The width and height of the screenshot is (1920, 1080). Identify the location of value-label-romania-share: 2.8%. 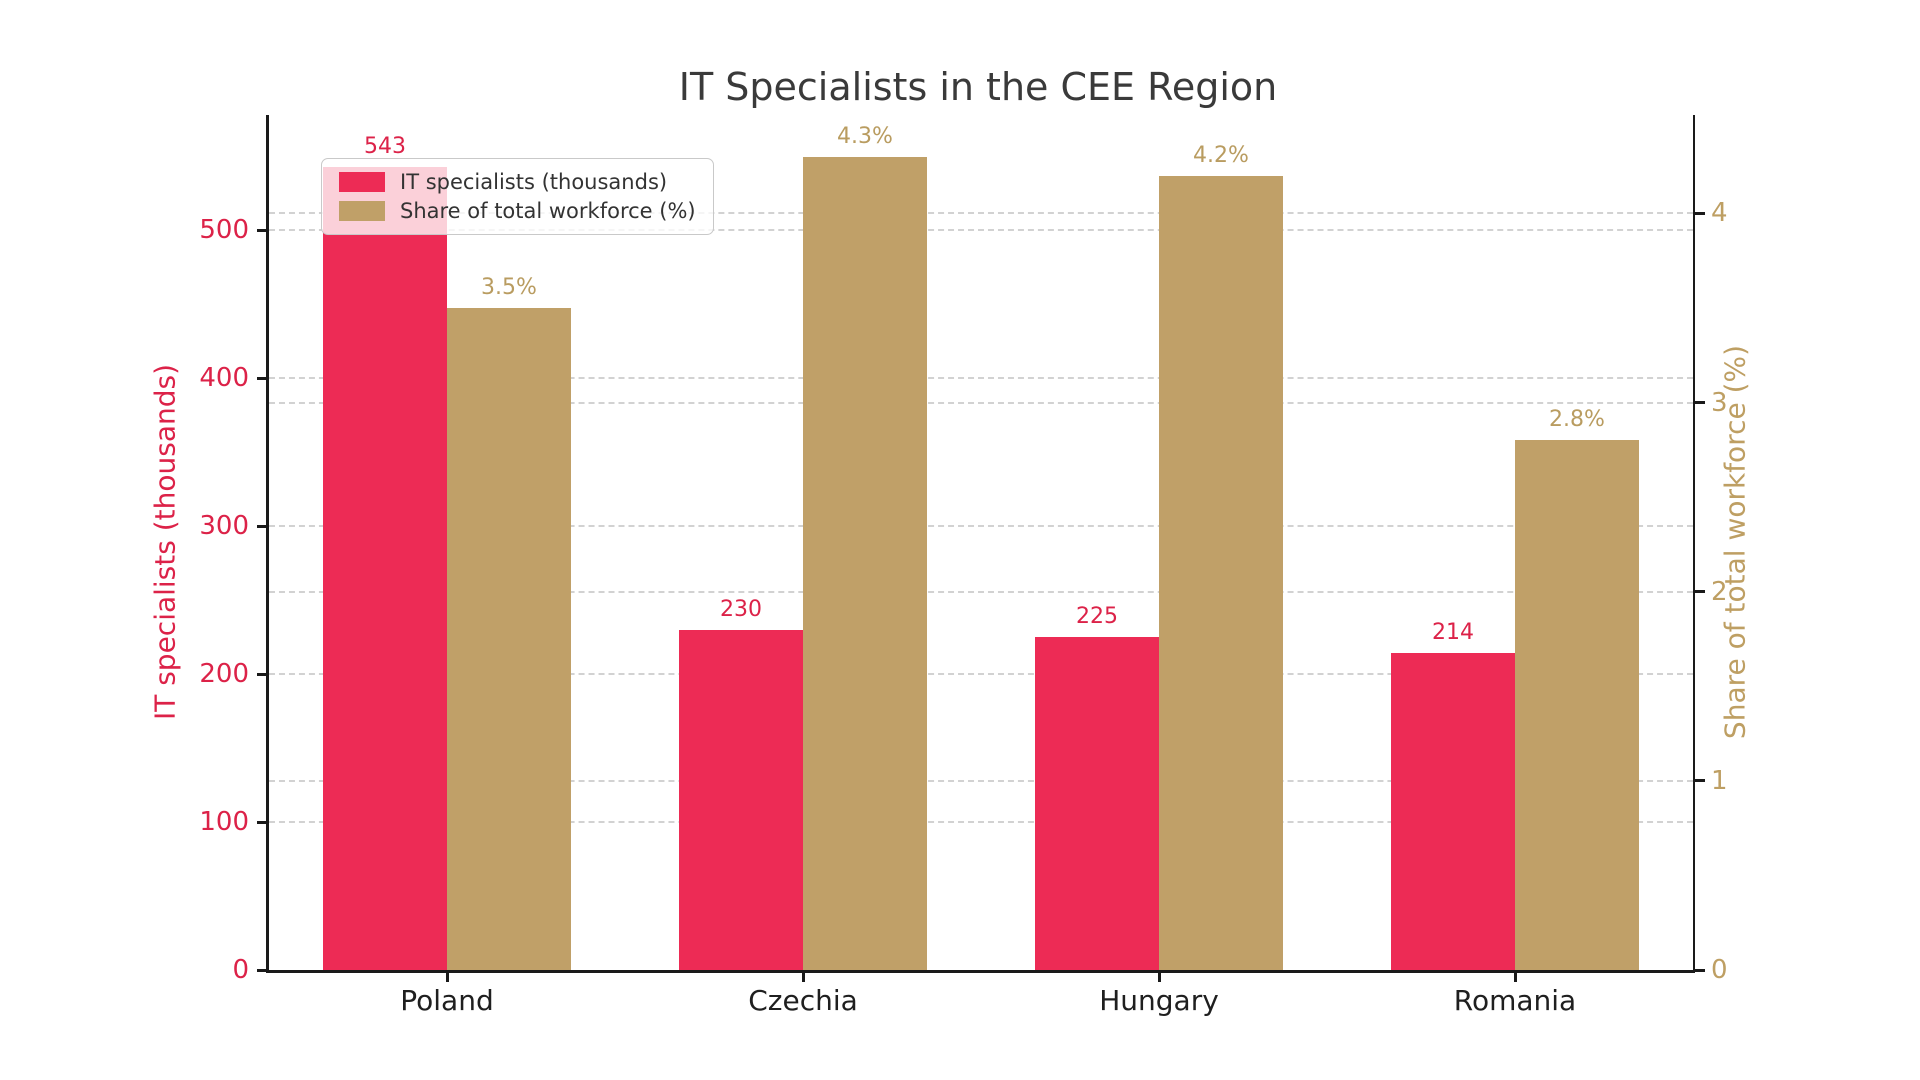
(1577, 420).